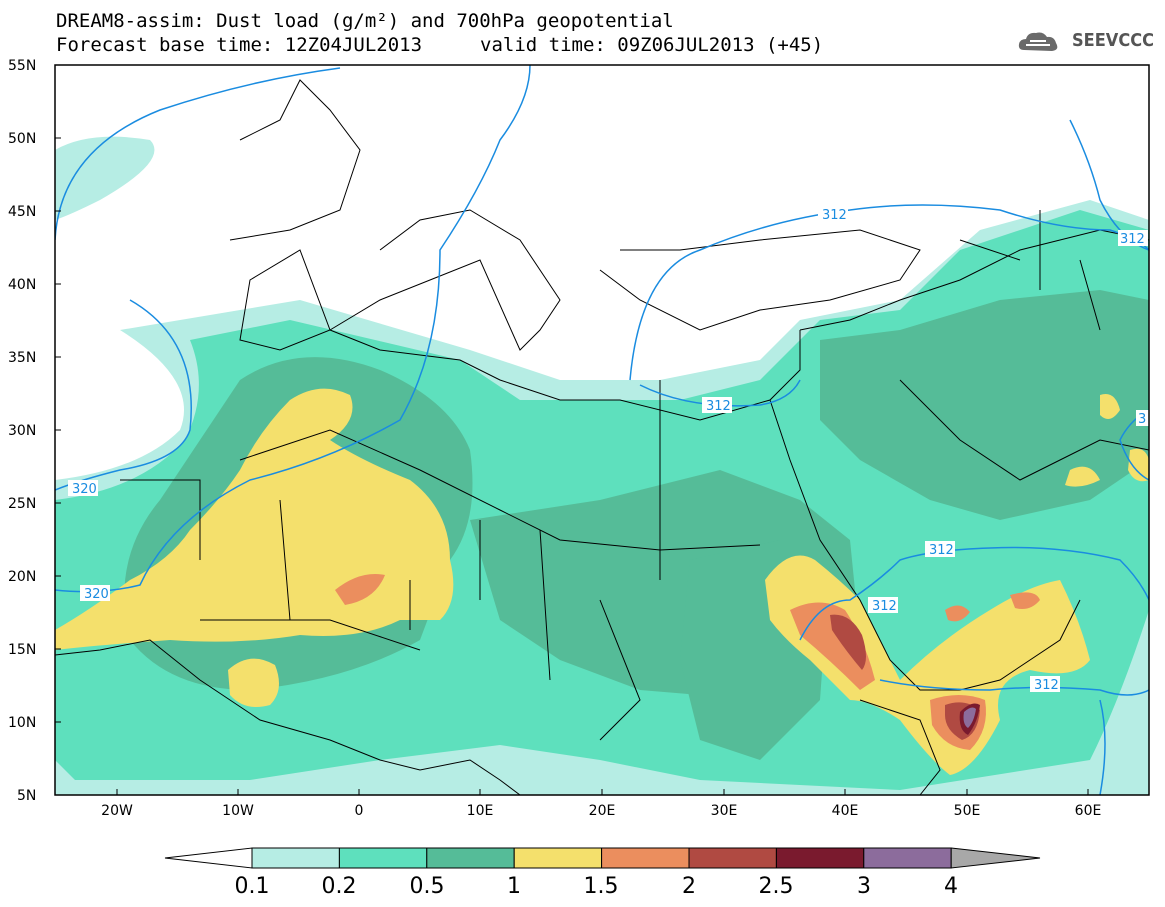 The height and width of the screenshot is (907, 1165). I want to click on lat-label: 35N, so click(22, 358).